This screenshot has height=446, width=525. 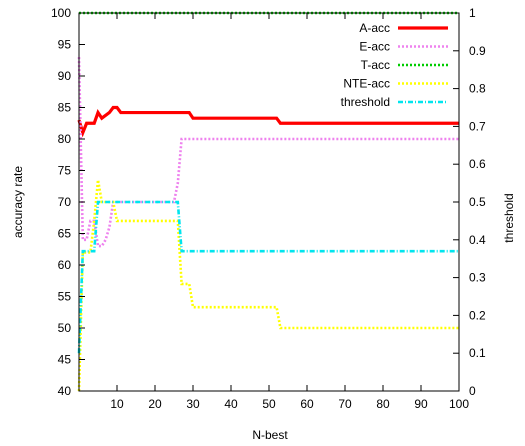 What do you see at coordinates (268, 121) in the screenshot?
I see `series-line-a-acc` at bounding box center [268, 121].